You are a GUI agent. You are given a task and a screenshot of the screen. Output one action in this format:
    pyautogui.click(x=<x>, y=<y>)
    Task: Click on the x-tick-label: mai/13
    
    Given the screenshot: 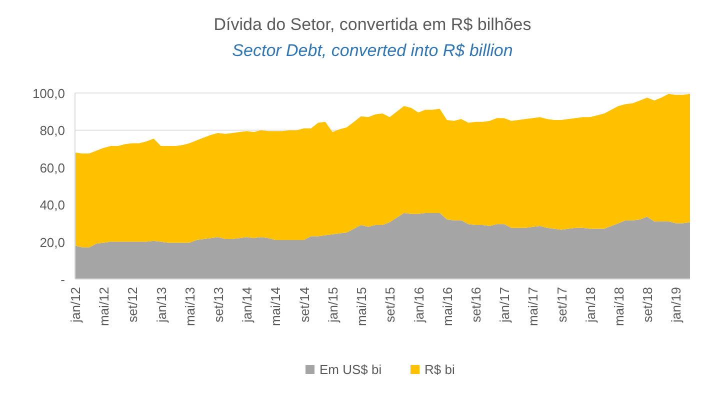 What is the action you would take?
    pyautogui.click(x=190, y=306)
    